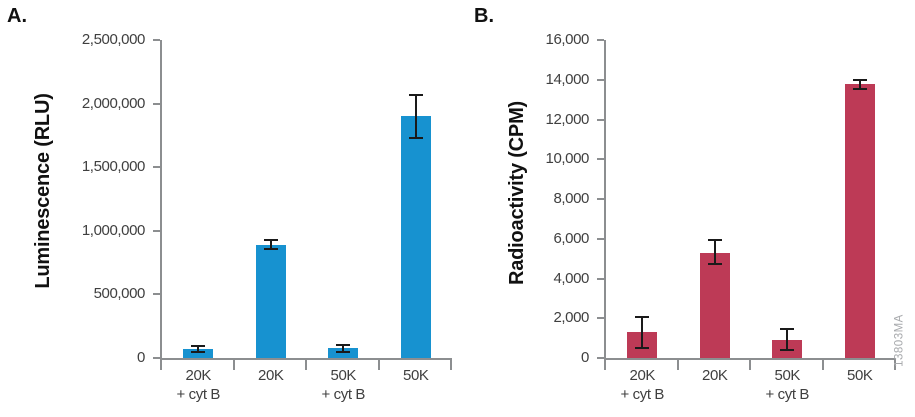 The width and height of the screenshot is (915, 417). What do you see at coordinates (567, 159) in the screenshot?
I see `y-tick-label: 10,000` at bounding box center [567, 159].